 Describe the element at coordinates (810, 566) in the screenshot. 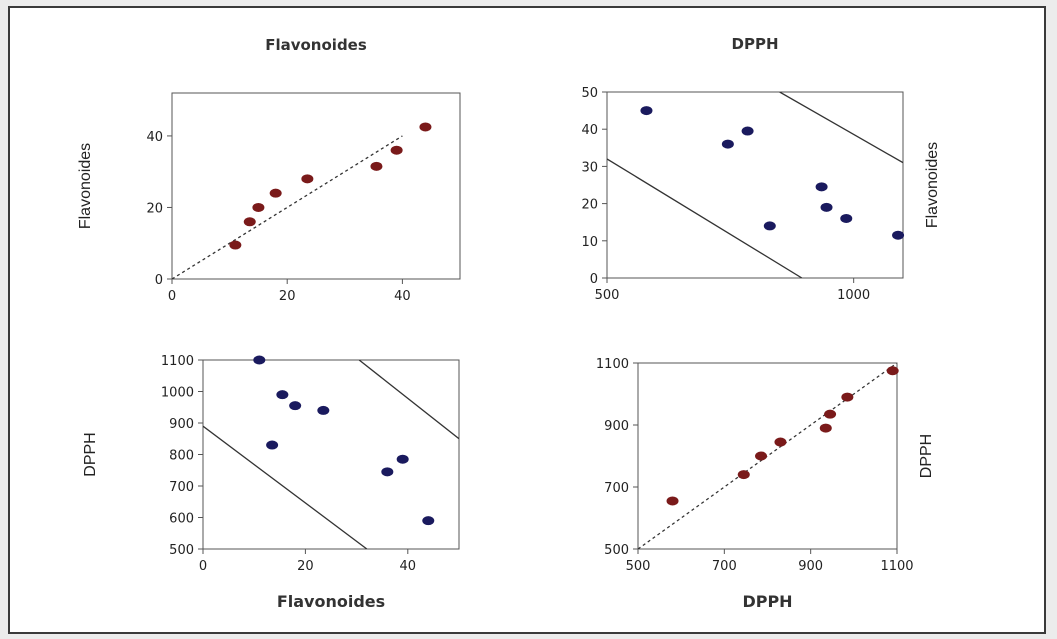

I see `x-tick-label: 900` at that location.